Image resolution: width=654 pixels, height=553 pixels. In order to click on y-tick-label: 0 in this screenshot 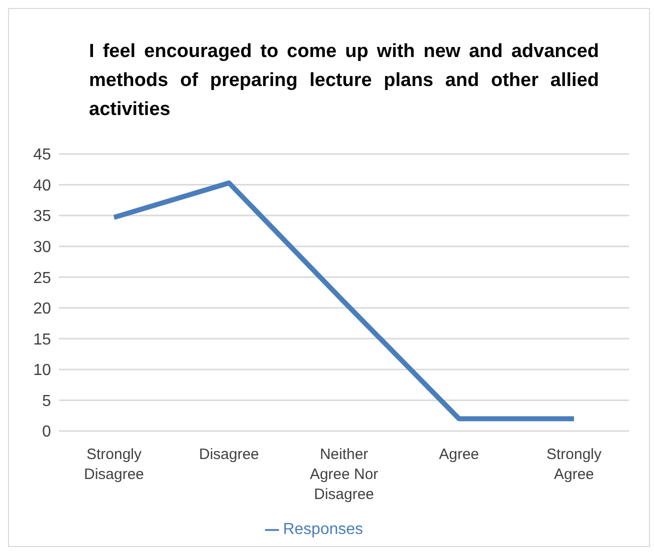, I will do `click(47, 432)`.